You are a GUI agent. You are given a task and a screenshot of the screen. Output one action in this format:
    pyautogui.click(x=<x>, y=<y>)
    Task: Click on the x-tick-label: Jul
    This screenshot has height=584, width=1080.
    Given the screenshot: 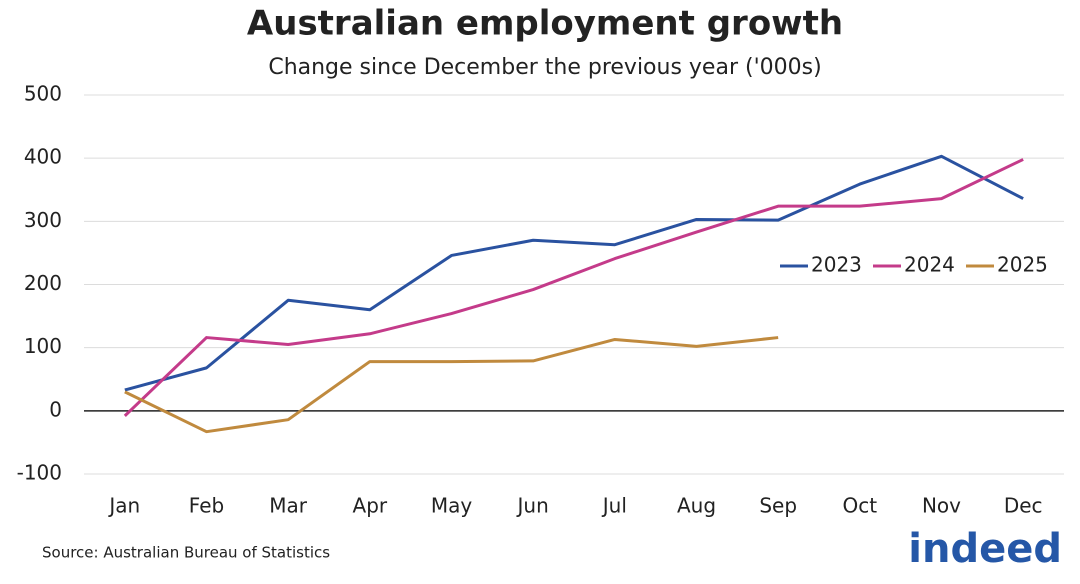 What is the action you would take?
    pyautogui.click(x=614, y=506)
    